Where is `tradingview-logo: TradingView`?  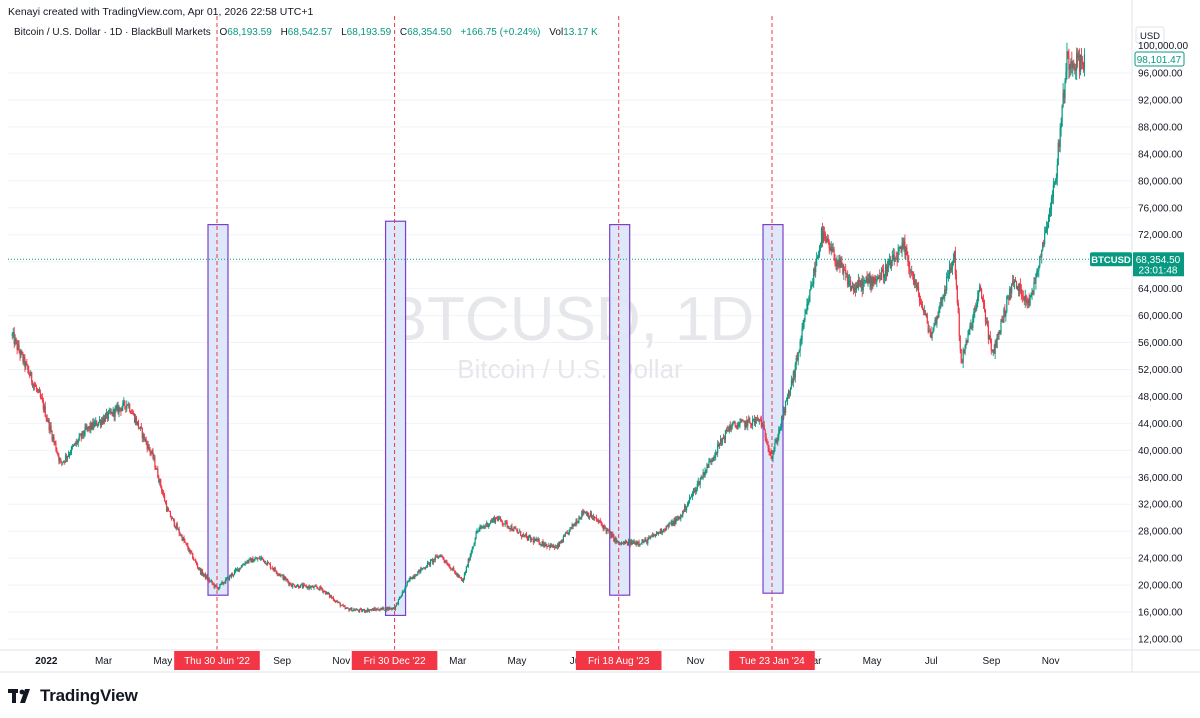
tradingview-logo: TradingView is located at coordinates (73, 696).